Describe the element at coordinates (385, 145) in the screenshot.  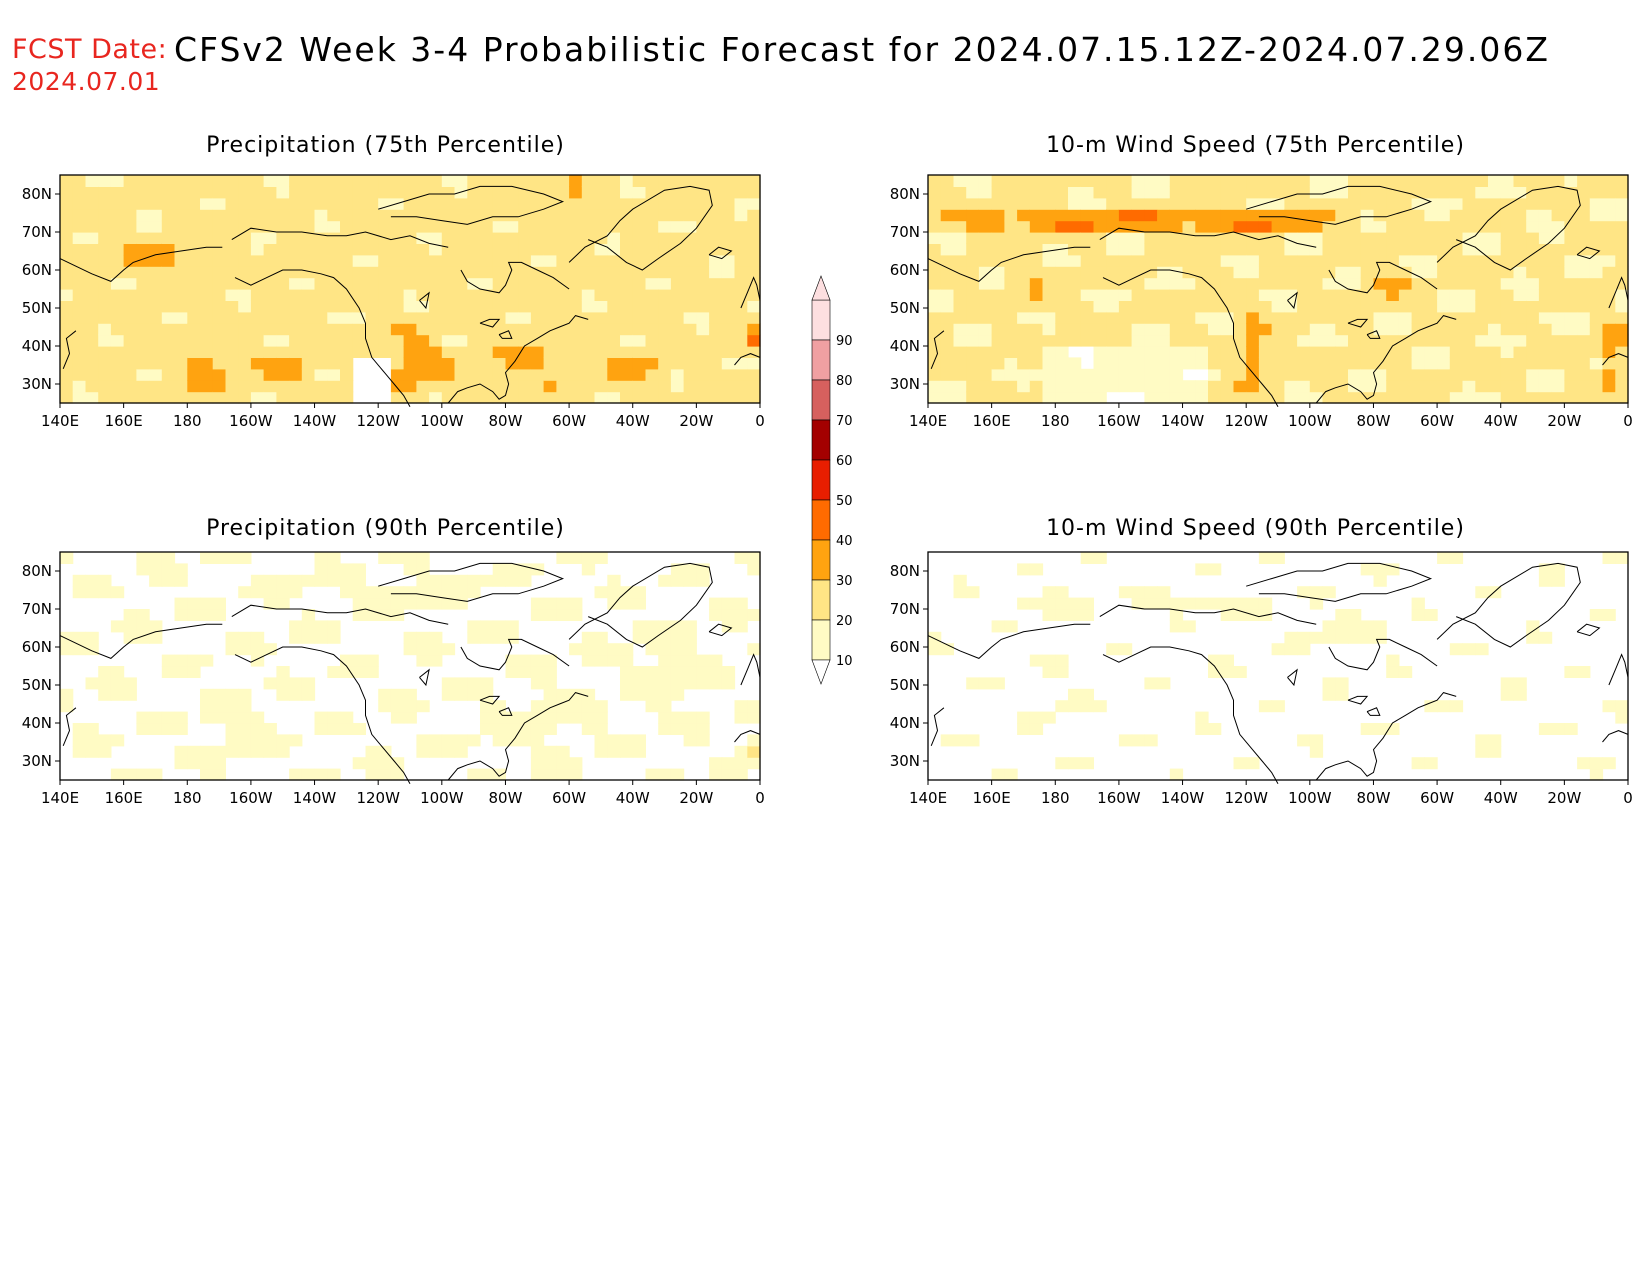
I see `panel-title-precip-75: Precipitation (75th Percentile)` at that location.